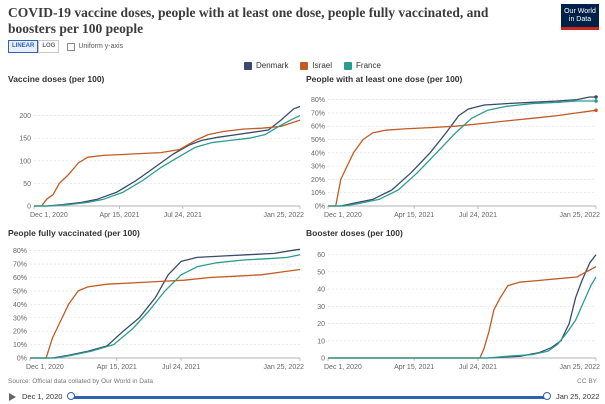  I want to click on uniform-y-axis-toggle: Uniform y-axis, so click(95, 46).